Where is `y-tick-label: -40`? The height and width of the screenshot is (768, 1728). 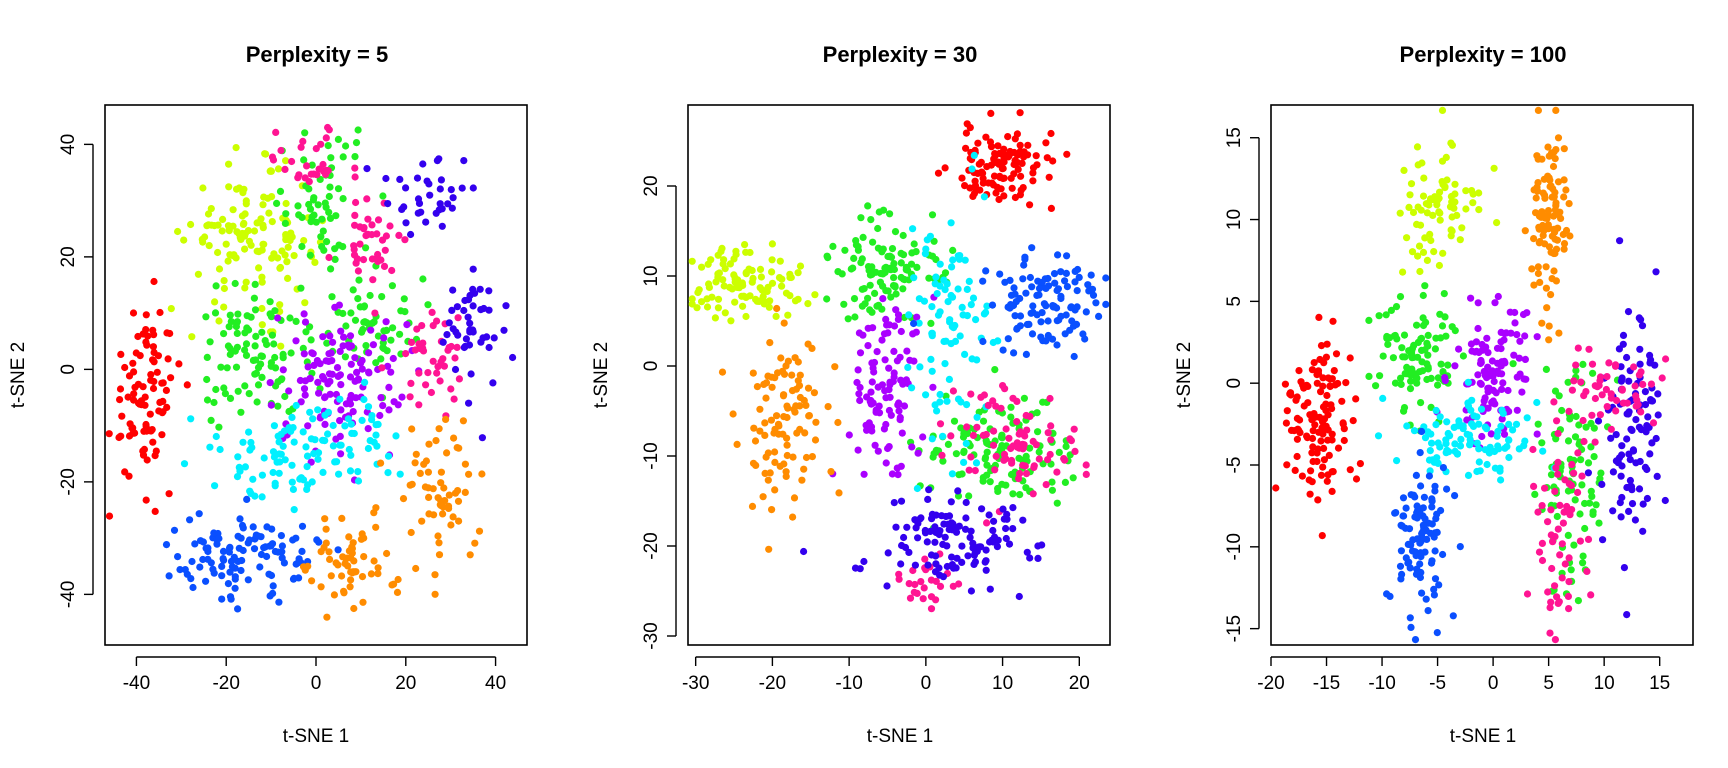
y-tick-label: -40 is located at coordinates (68, 594).